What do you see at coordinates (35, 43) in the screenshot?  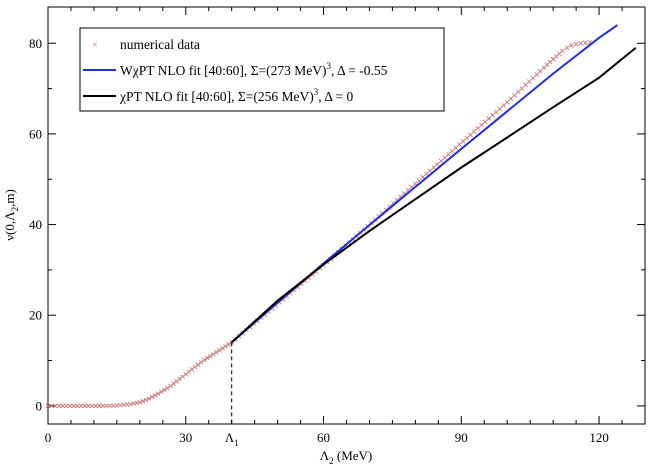 I see `y-tick-label: 80` at bounding box center [35, 43].